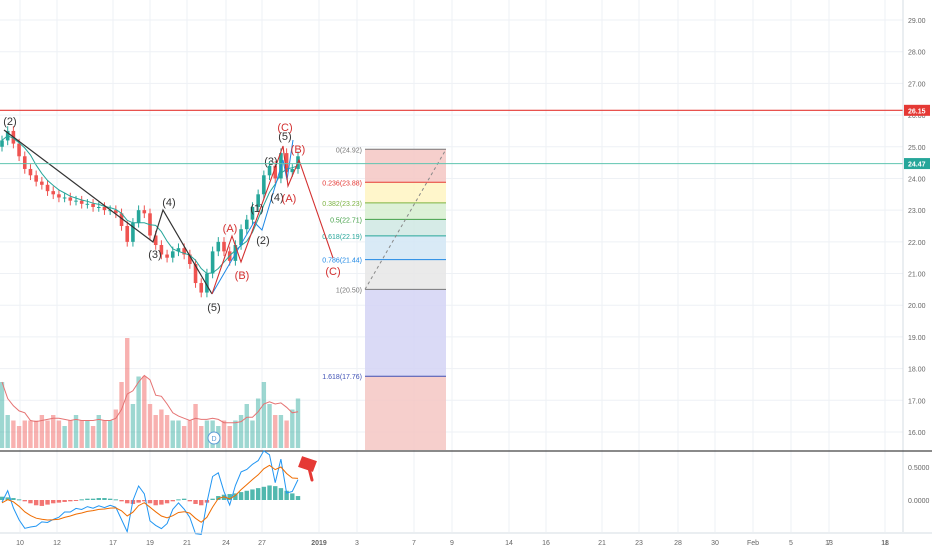 The width and height of the screenshot is (932, 550). What do you see at coordinates (678, 543) in the screenshot?
I see `time-tick-label: 28` at bounding box center [678, 543].